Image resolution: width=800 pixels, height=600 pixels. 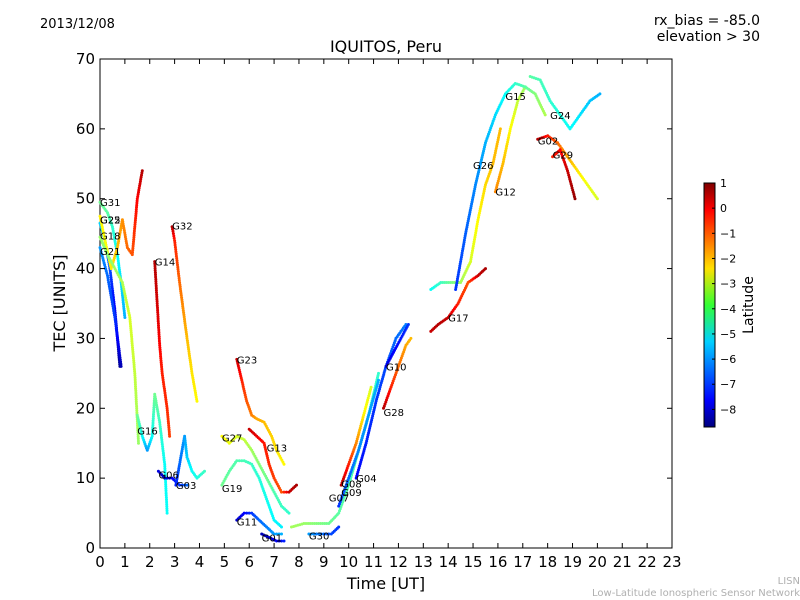 What do you see at coordinates (356, 436) in the screenshot?
I see `series-g08` at bounding box center [356, 436].